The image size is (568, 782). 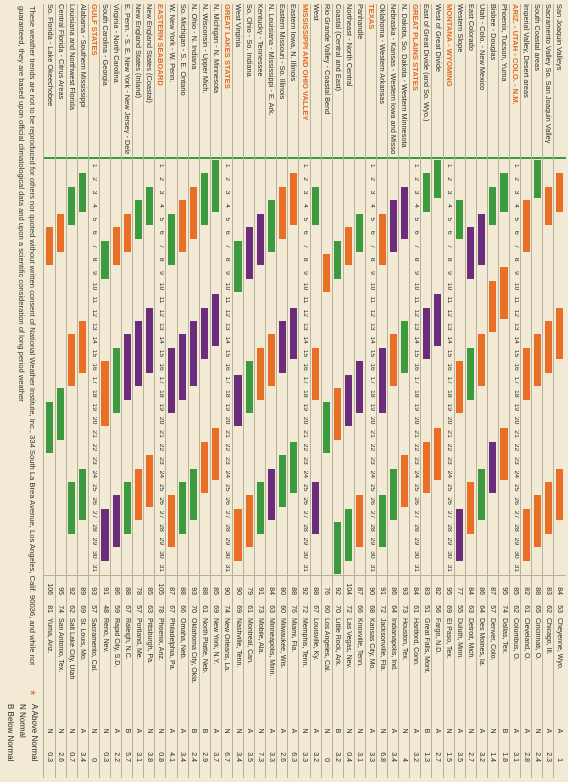 What do you see at coordinates (227, 219) in the screenshot?
I see `day-number: 5` at bounding box center [227, 219].